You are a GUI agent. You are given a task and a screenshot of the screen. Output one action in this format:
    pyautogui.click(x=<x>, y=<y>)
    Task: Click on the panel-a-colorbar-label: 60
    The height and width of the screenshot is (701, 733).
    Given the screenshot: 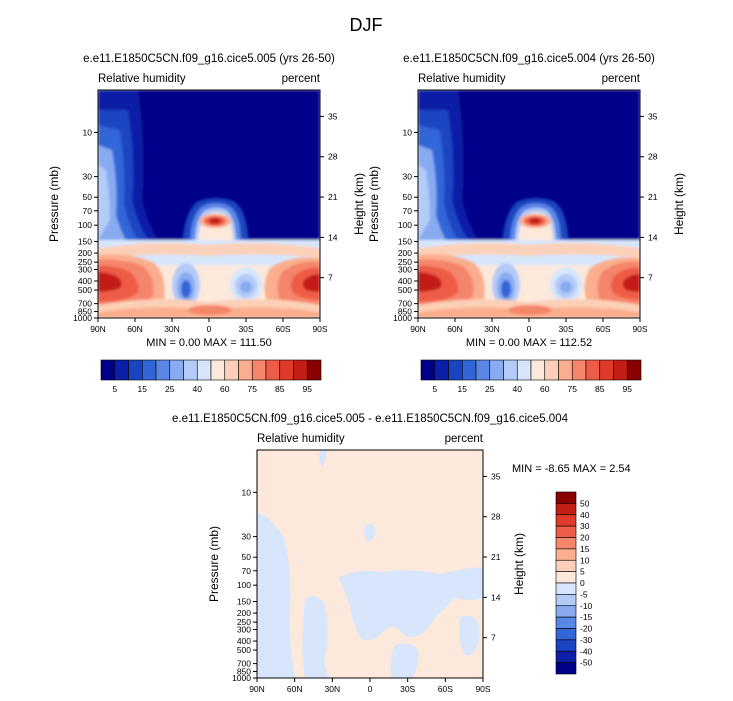 What is the action you would take?
    pyautogui.click(x=225, y=389)
    